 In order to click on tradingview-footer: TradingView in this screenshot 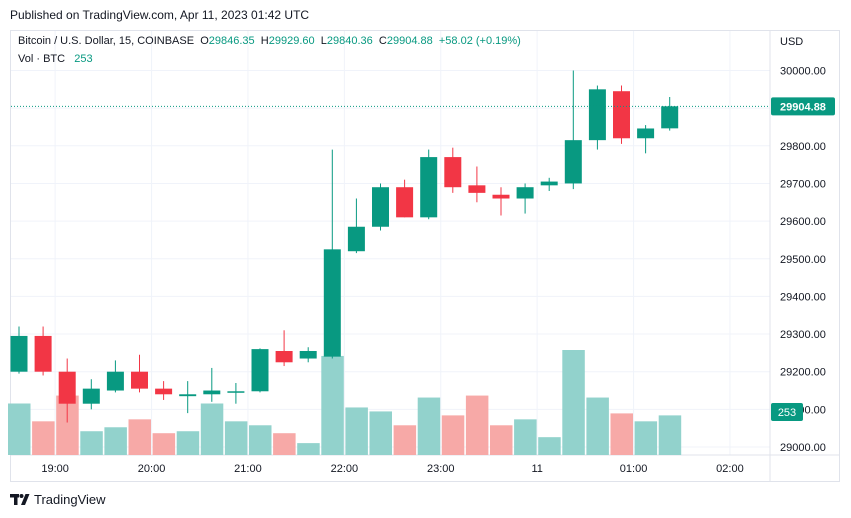, I will do `click(58, 499)`.